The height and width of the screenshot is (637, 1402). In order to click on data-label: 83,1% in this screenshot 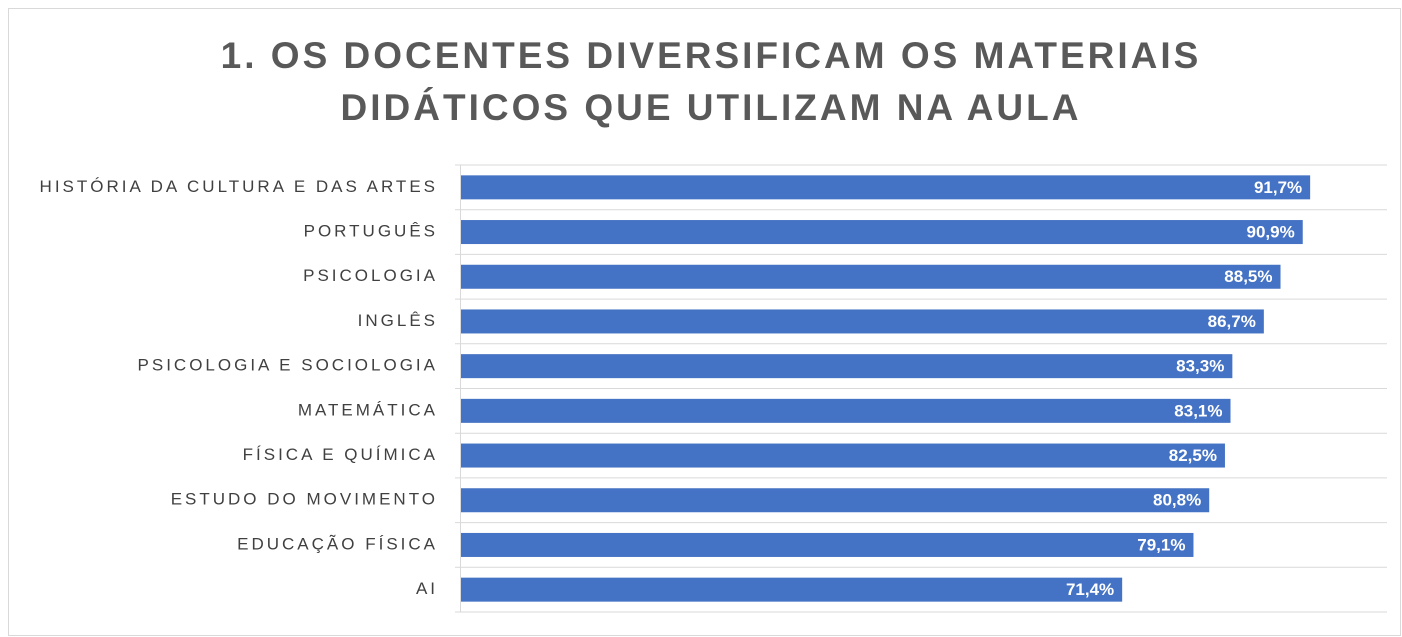, I will do `click(1198, 410)`.